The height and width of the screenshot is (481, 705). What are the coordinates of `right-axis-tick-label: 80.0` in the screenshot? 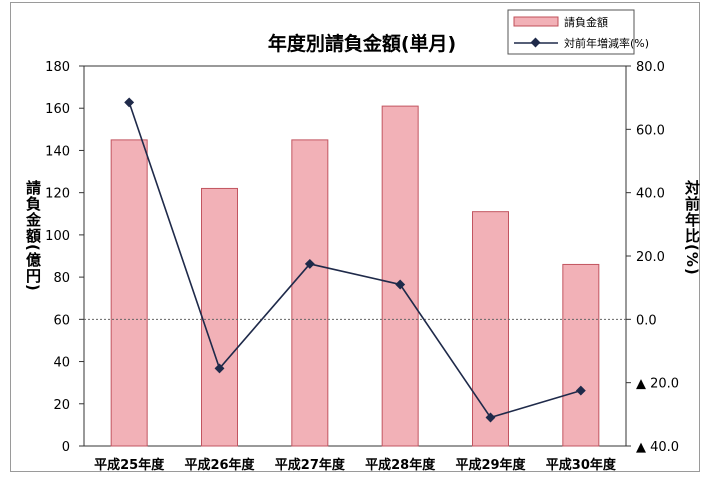 It's located at (650, 67).